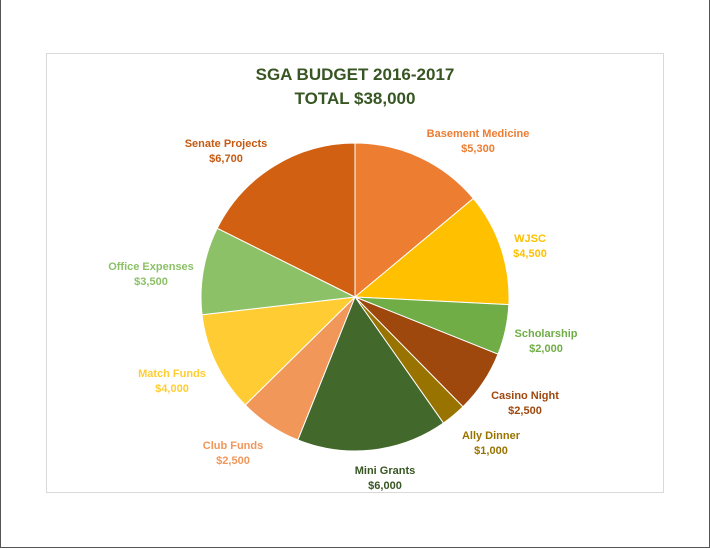 This screenshot has height=549, width=710. What do you see at coordinates (525, 403) in the screenshot?
I see `slice-label-casino-night: Casino Night $2,500` at bounding box center [525, 403].